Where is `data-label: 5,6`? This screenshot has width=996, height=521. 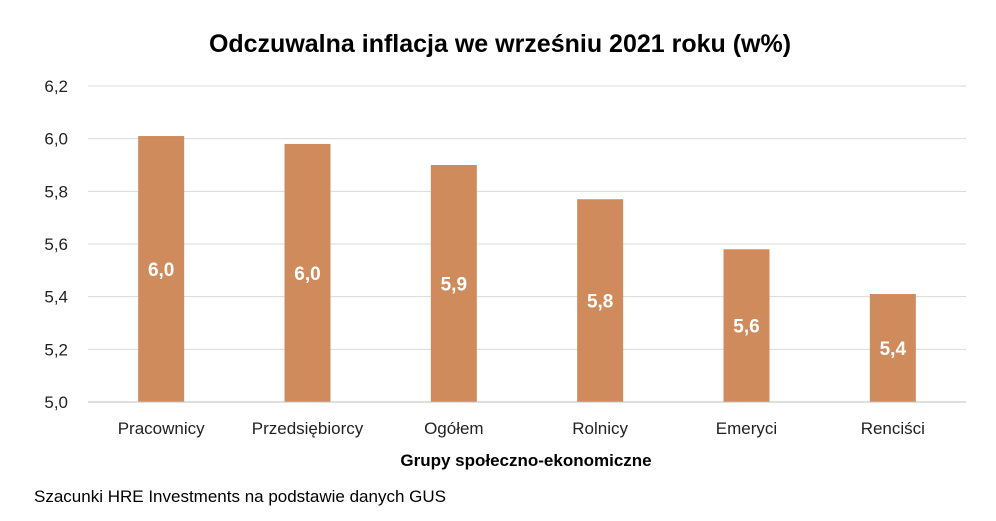 data-label: 5,6 is located at coordinates (746, 327).